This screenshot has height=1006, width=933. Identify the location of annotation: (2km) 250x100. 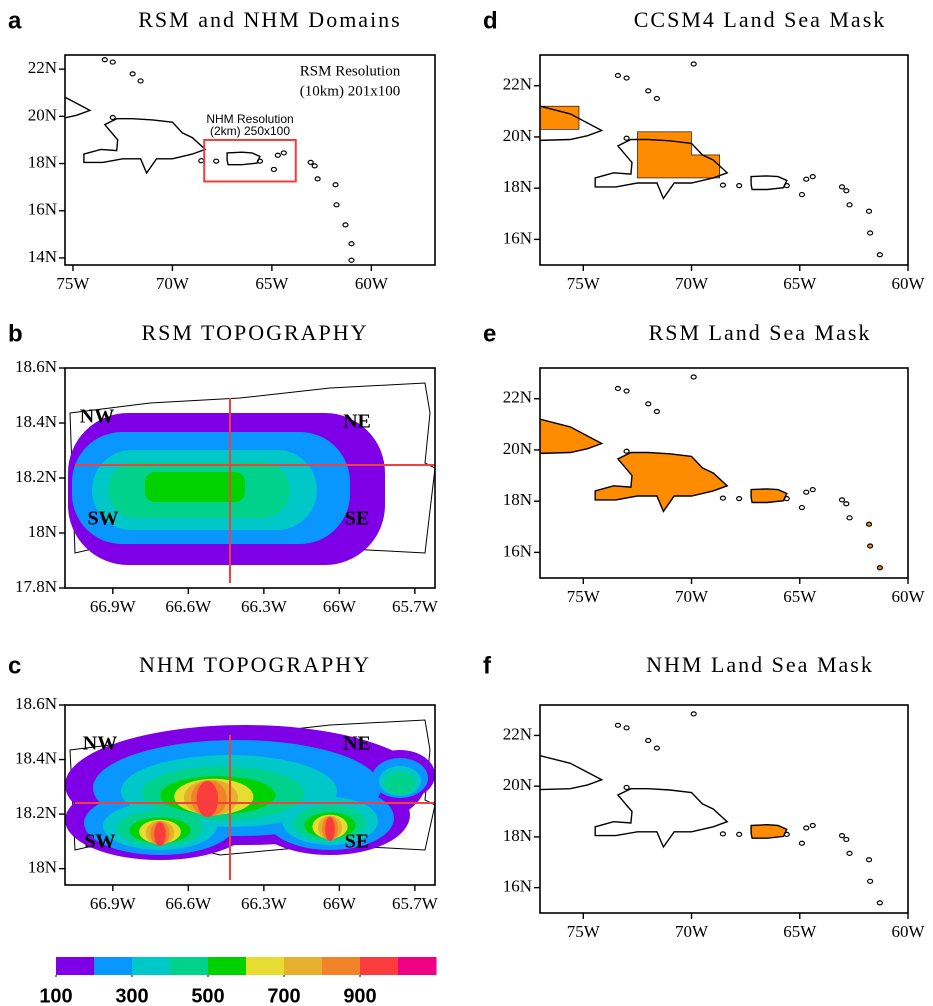
(250, 131).